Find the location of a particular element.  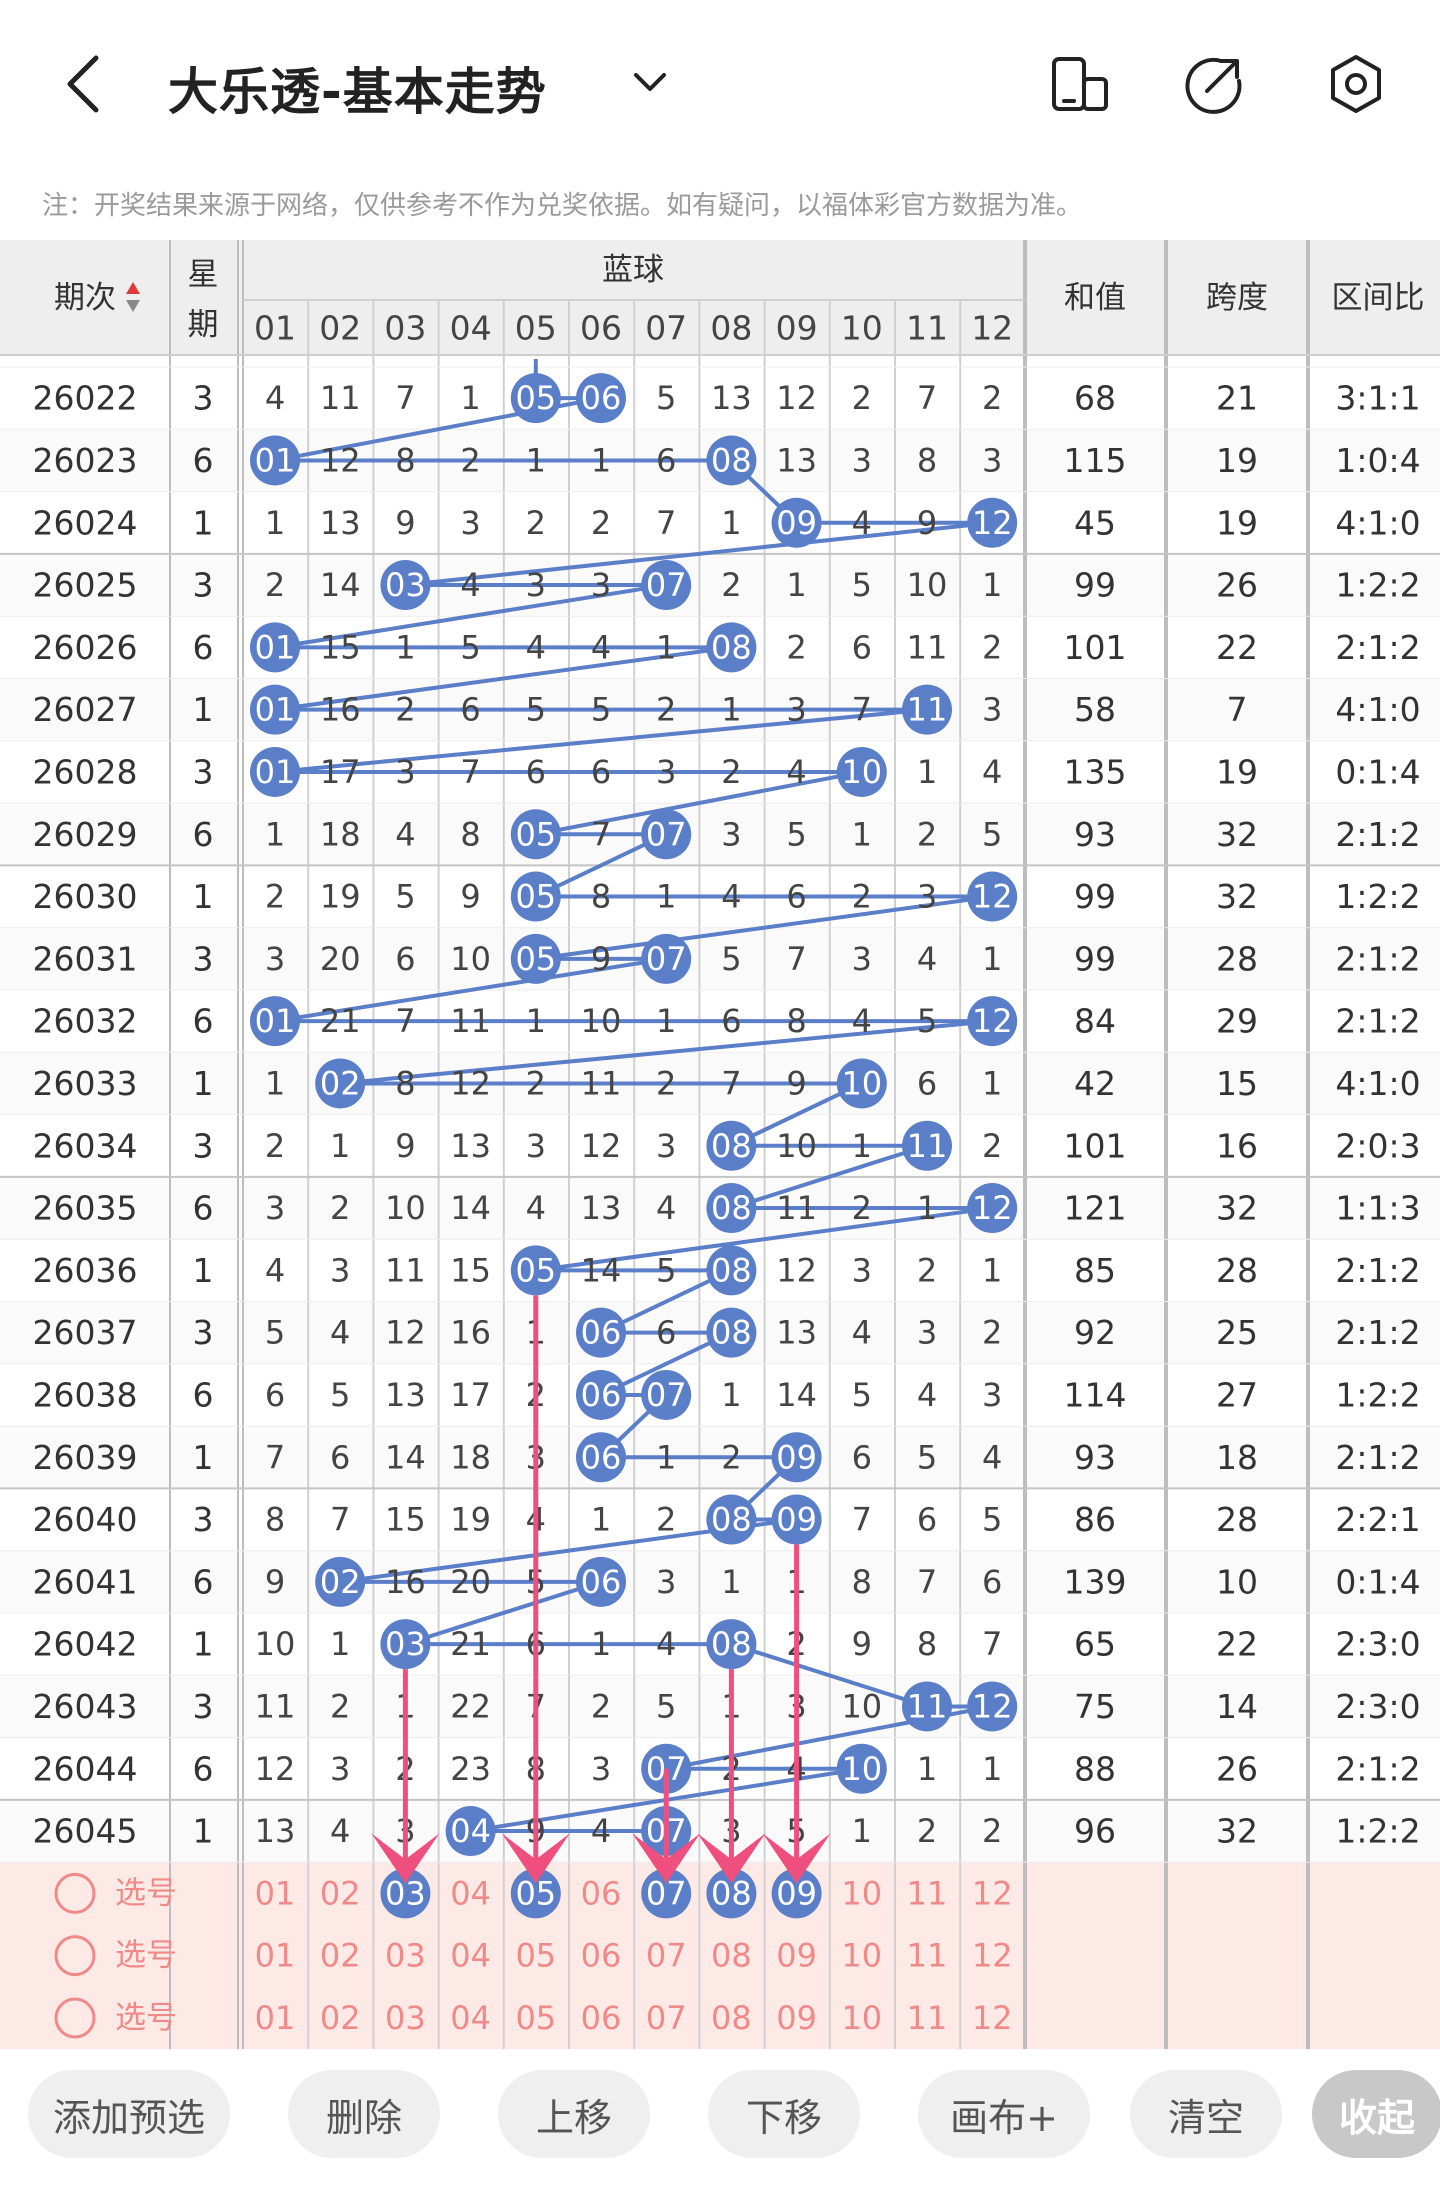

back-arrow-icon is located at coordinates (84, 84).